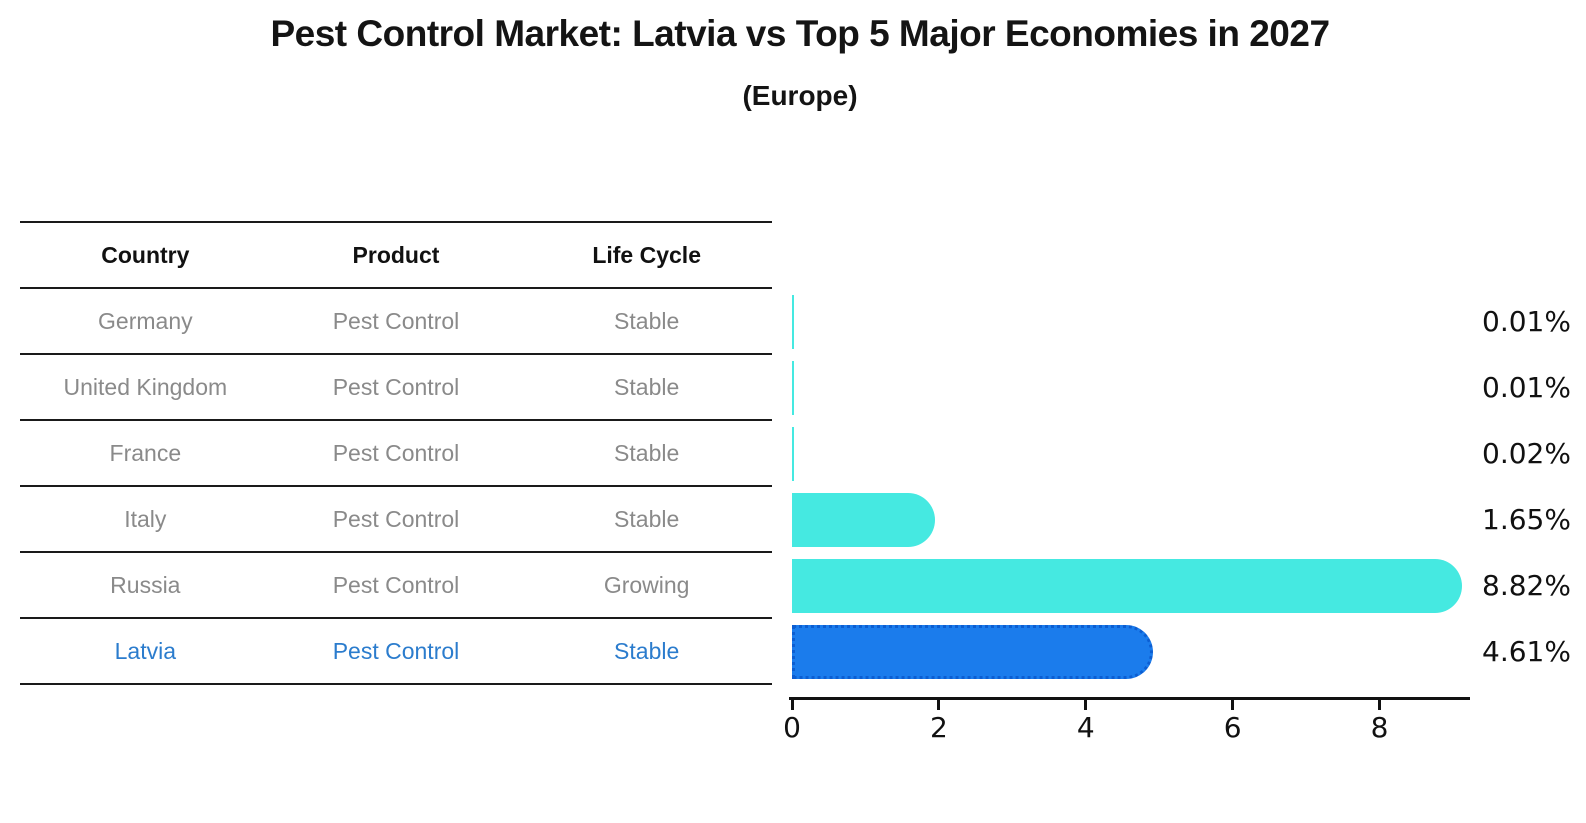  What do you see at coordinates (793, 322) in the screenshot?
I see `bar-germany` at bounding box center [793, 322].